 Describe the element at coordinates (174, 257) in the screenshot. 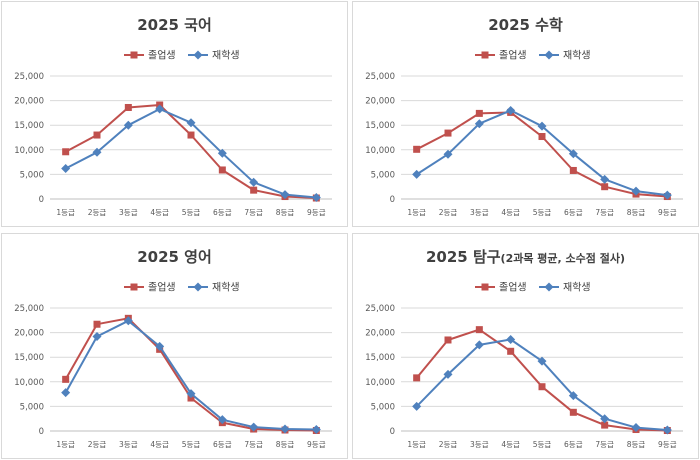

I see `chart-title-main: 2025 영어` at that location.